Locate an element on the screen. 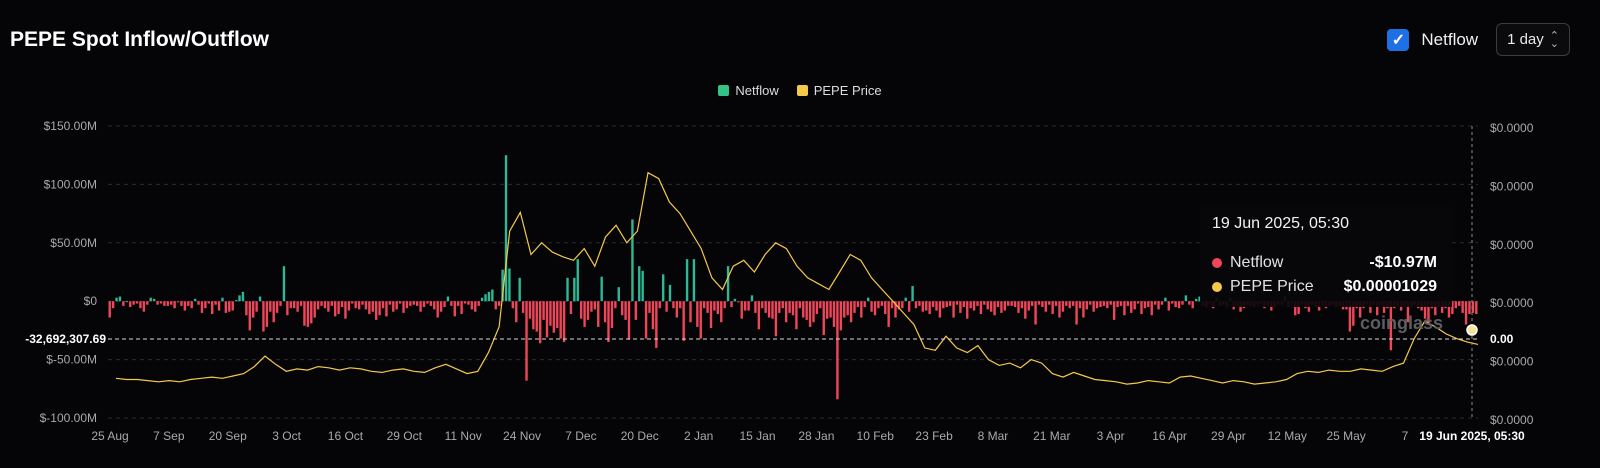 This screenshot has width=1600, height=468. coinglass-watermark: coinglass is located at coordinates (1402, 323).